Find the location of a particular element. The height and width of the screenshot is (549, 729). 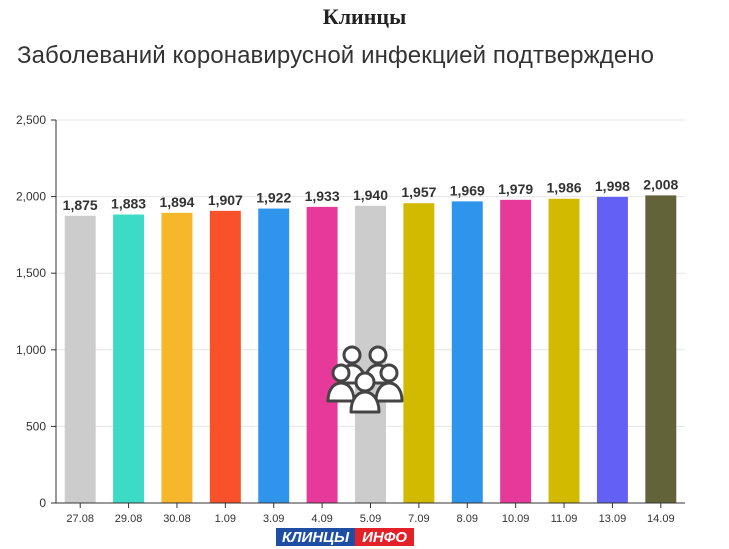

x-tick-label: 1.09 is located at coordinates (225, 519).